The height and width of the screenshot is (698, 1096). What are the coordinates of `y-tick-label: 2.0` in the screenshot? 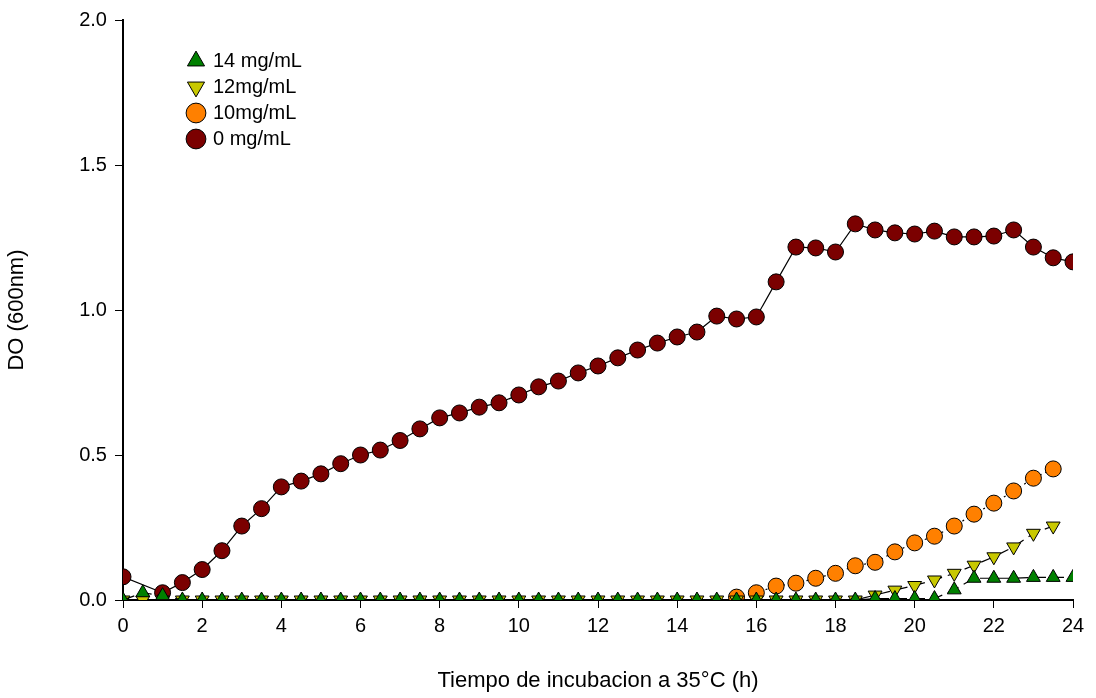 It's located at (93, 18).